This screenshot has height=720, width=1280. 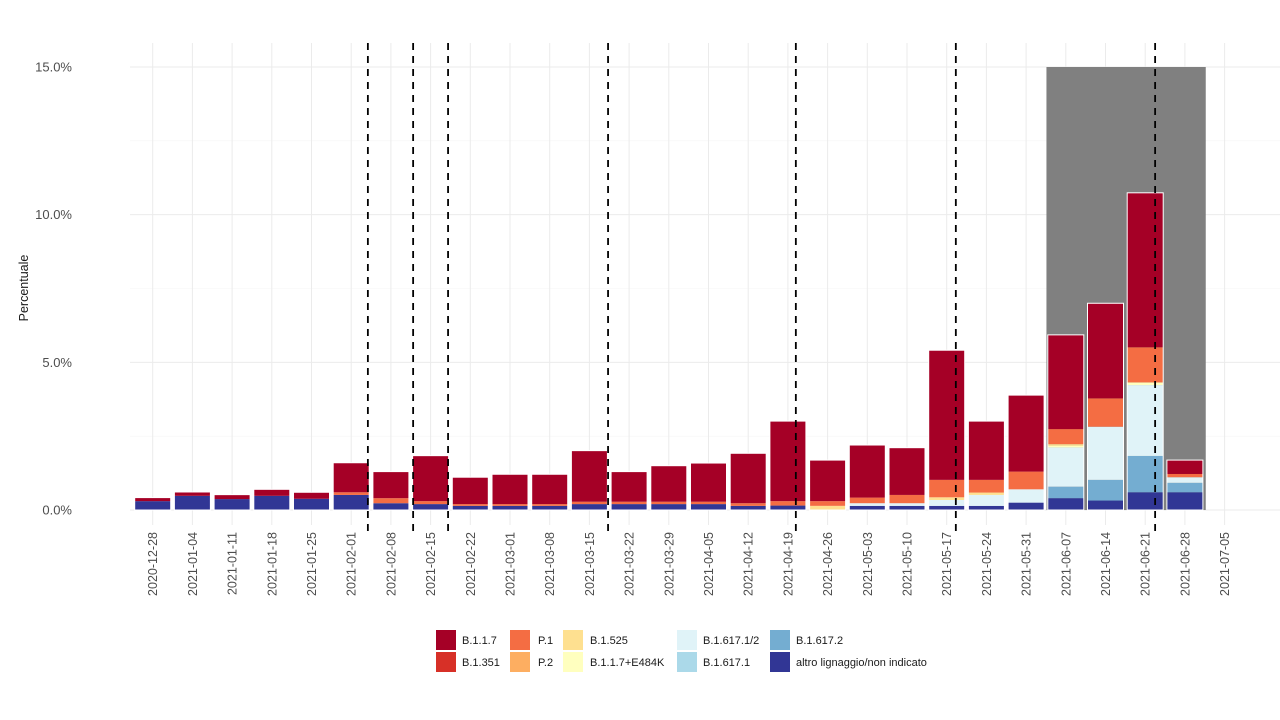 I want to click on x-tick-label: 2021-02-01, so click(x=352, y=564).